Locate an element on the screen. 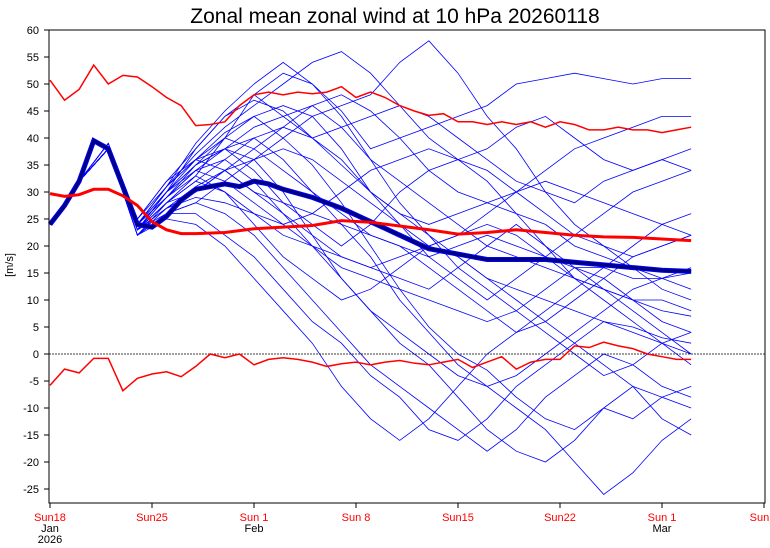 This screenshot has width=770, height=548. climatology-min-line is located at coordinates (370, 366).